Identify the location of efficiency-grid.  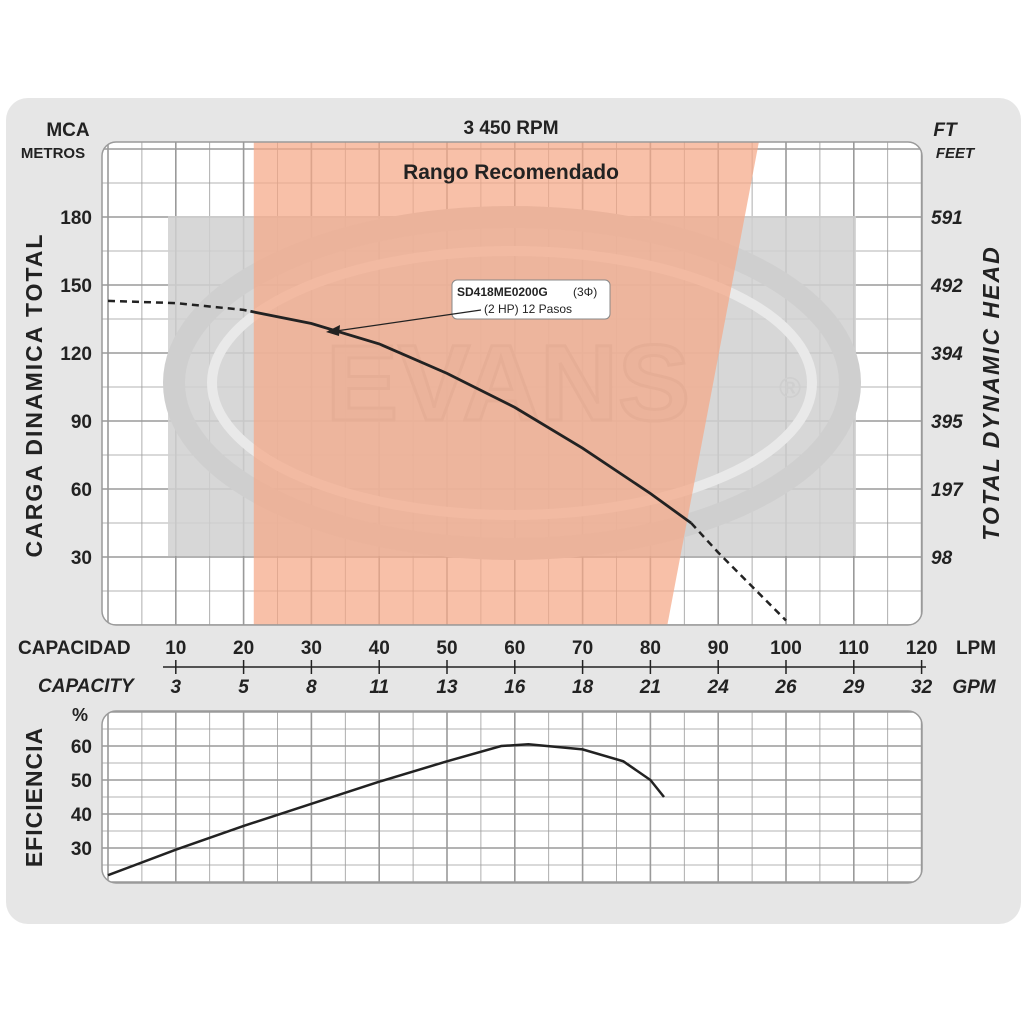
(512, 797).